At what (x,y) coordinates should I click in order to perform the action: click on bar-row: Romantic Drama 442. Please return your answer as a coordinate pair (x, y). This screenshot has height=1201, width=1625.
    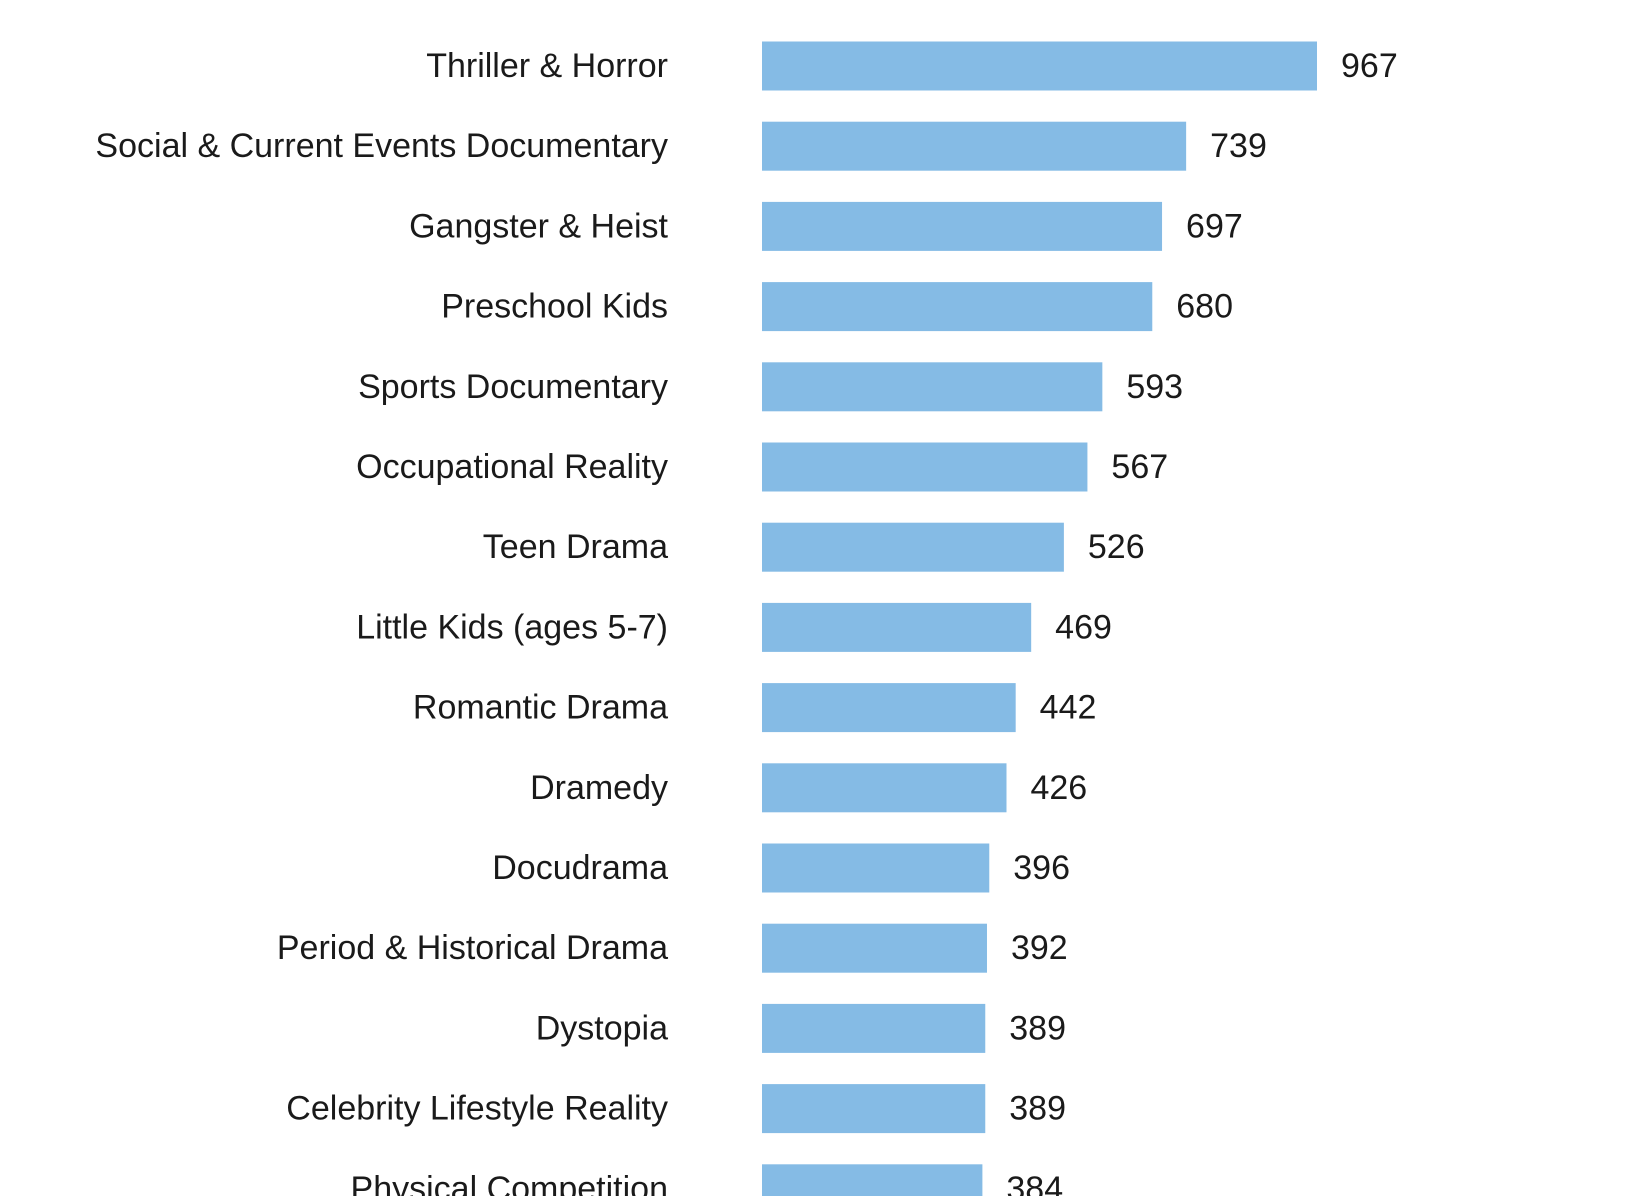
    Looking at the image, I should click on (755, 708).